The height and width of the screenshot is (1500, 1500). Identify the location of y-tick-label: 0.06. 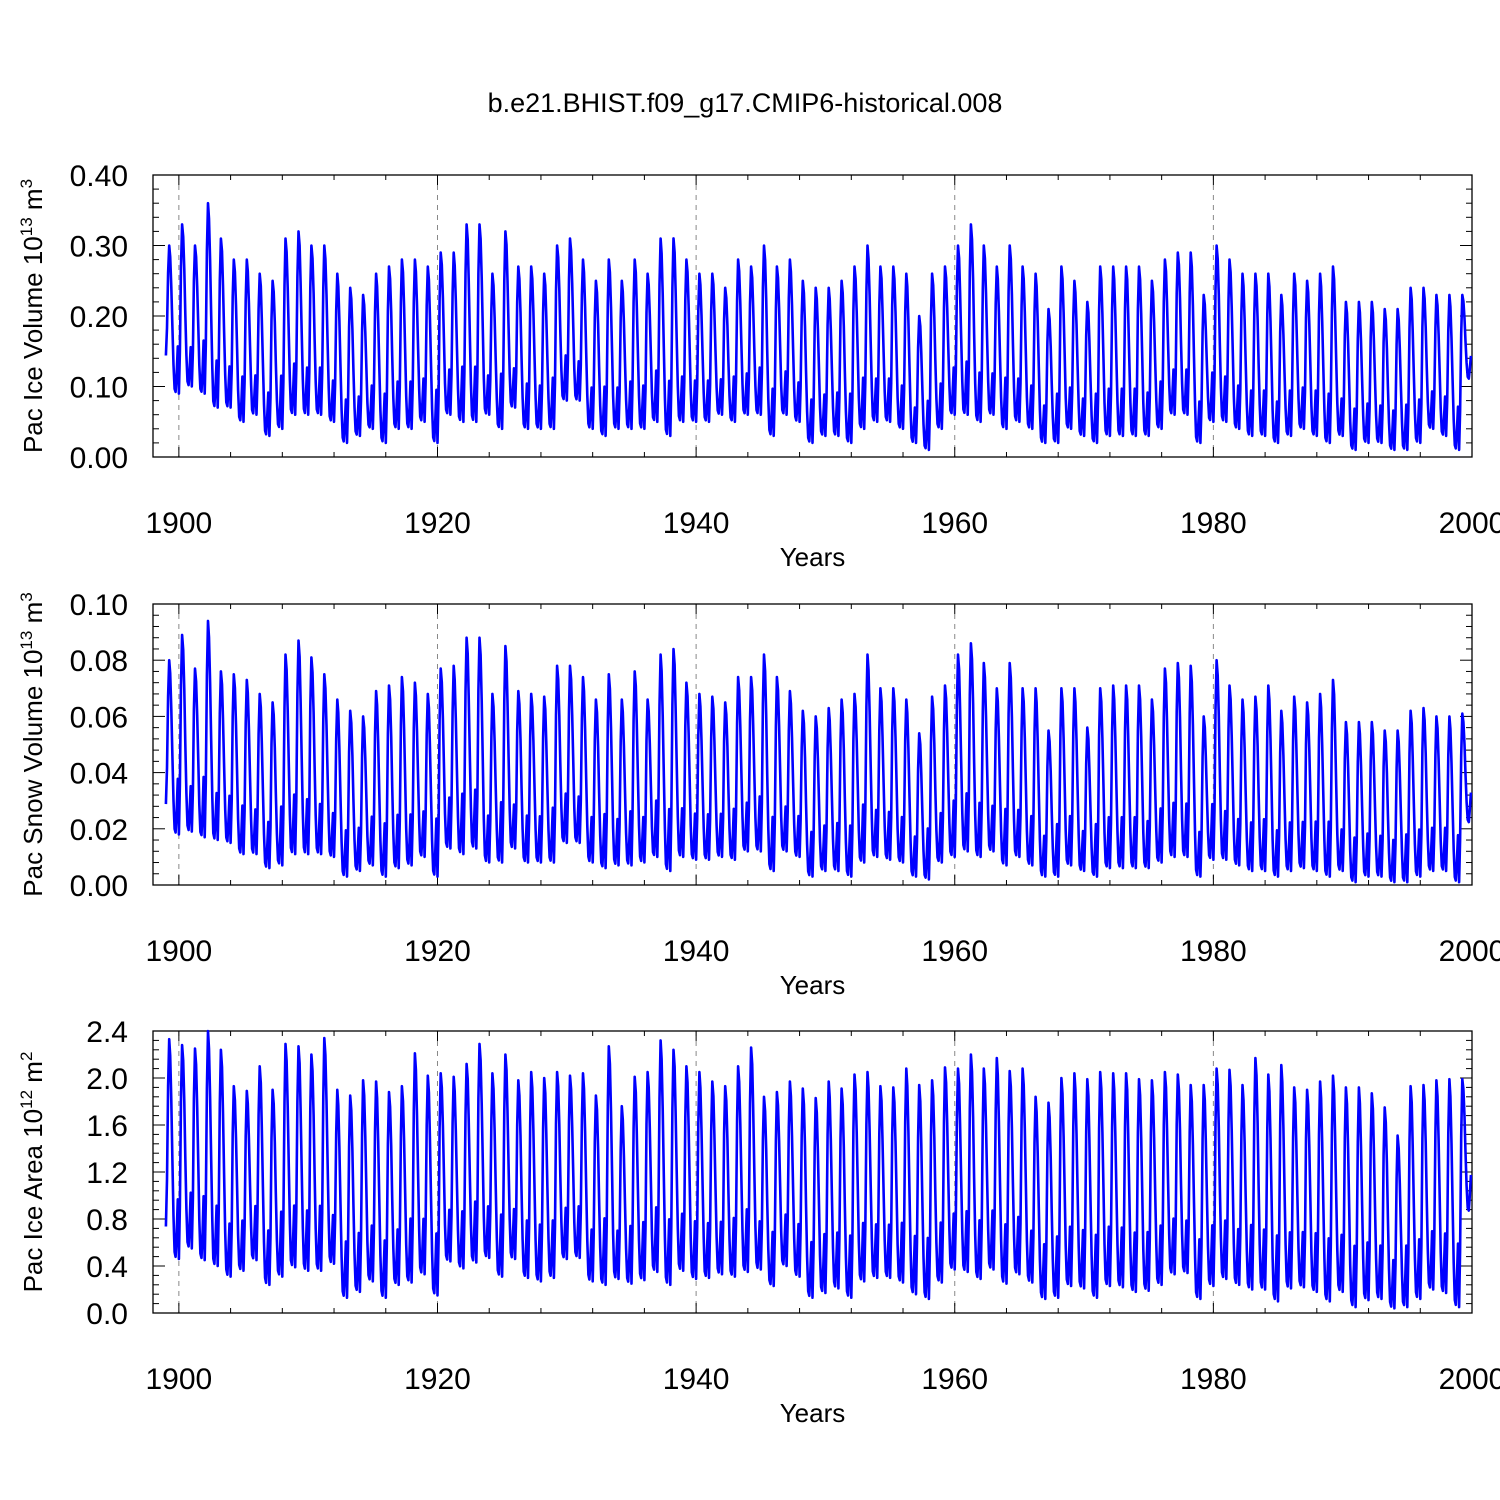
(99, 717).